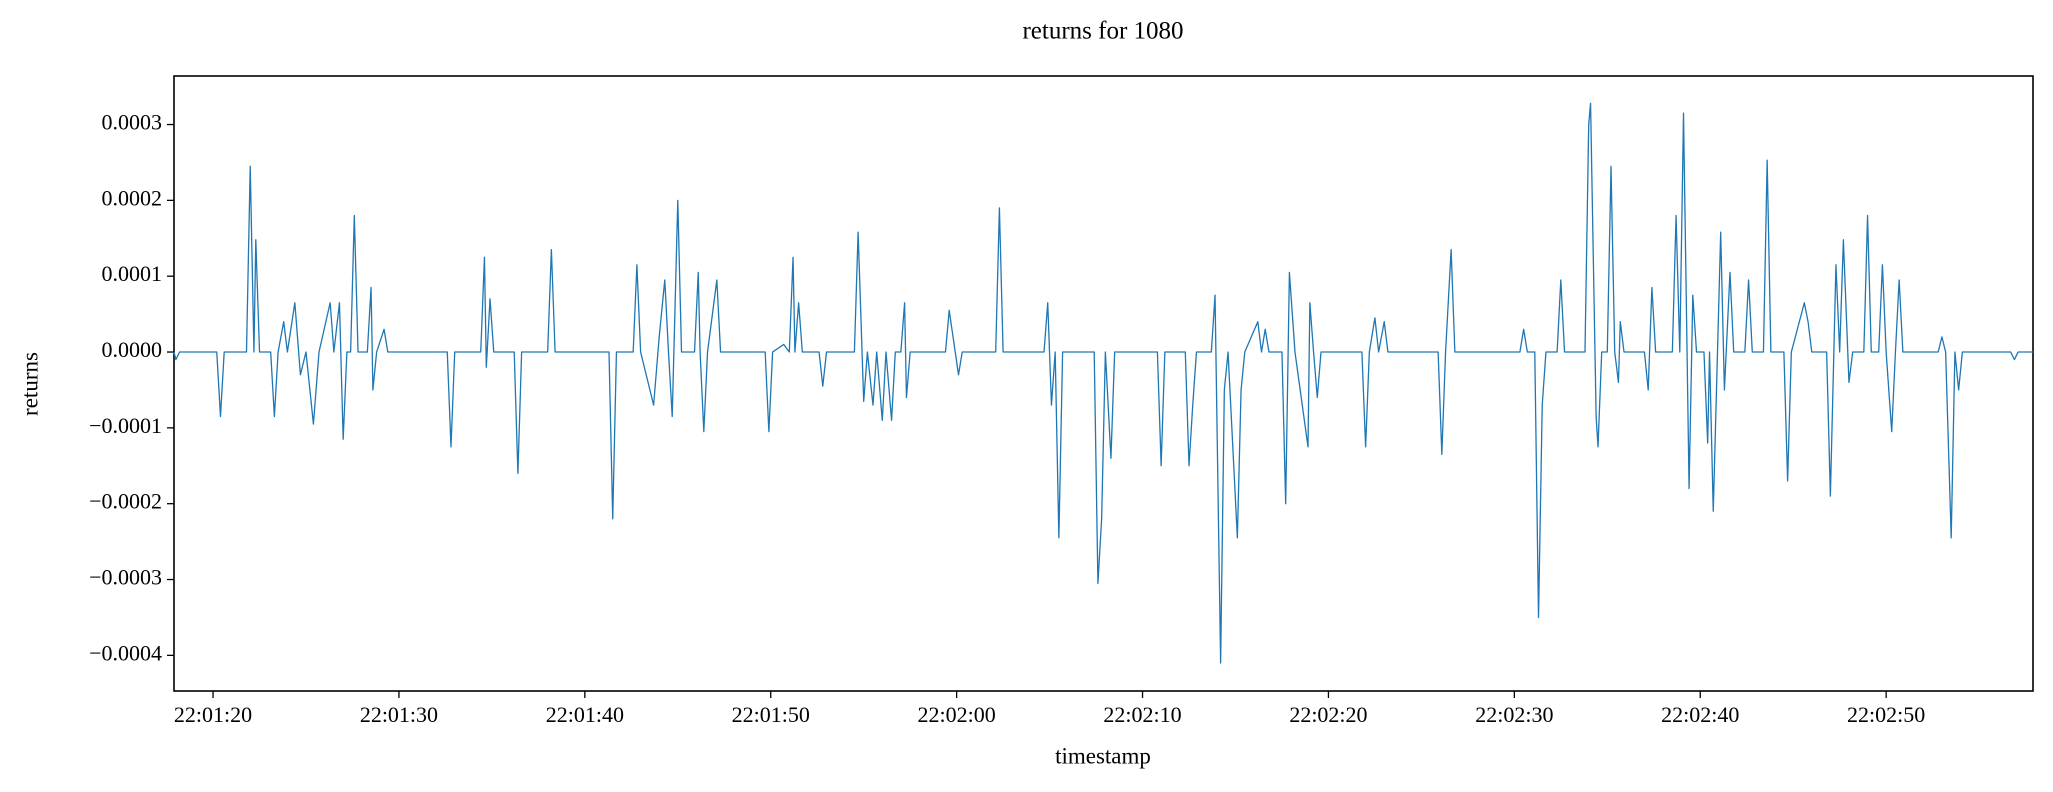 This screenshot has height=792, width=2053. What do you see at coordinates (132, 273) in the screenshot?
I see `y-tick-label: 0.0001` at bounding box center [132, 273].